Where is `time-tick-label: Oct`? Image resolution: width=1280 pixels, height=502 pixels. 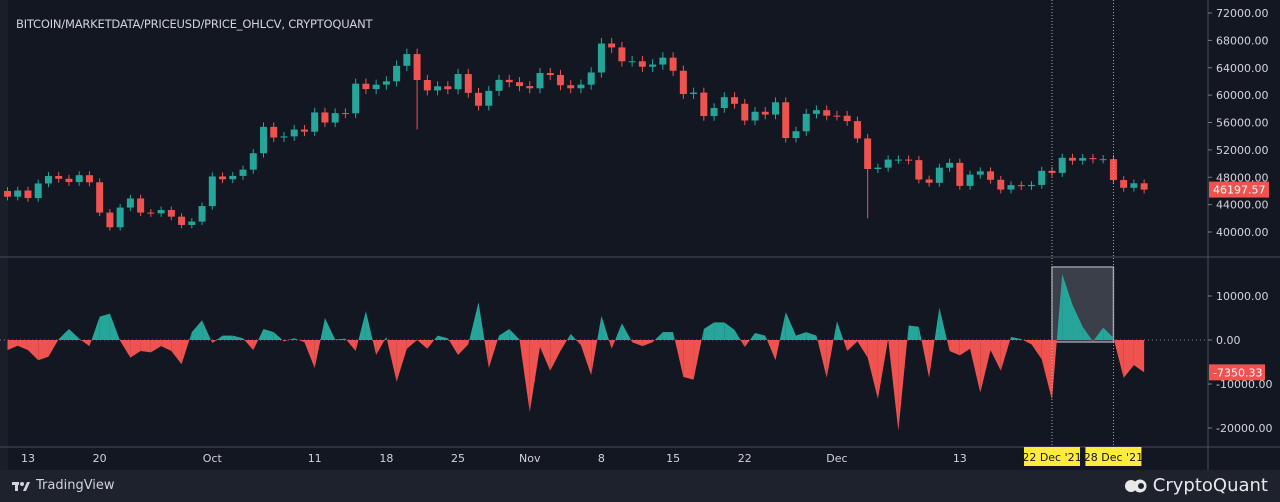 time-tick-label: Oct is located at coordinates (213, 458).